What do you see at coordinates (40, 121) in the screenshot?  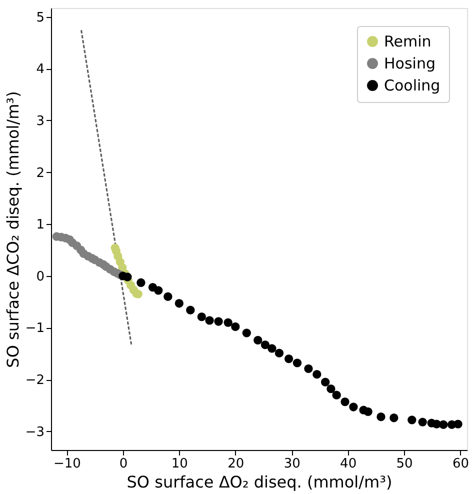 I see `y-tick-label: 3` at bounding box center [40, 121].